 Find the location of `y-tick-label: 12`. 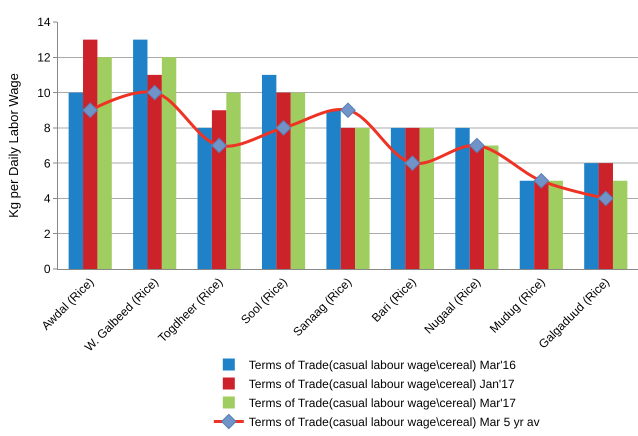

y-tick-label: 12 is located at coordinates (44, 57).